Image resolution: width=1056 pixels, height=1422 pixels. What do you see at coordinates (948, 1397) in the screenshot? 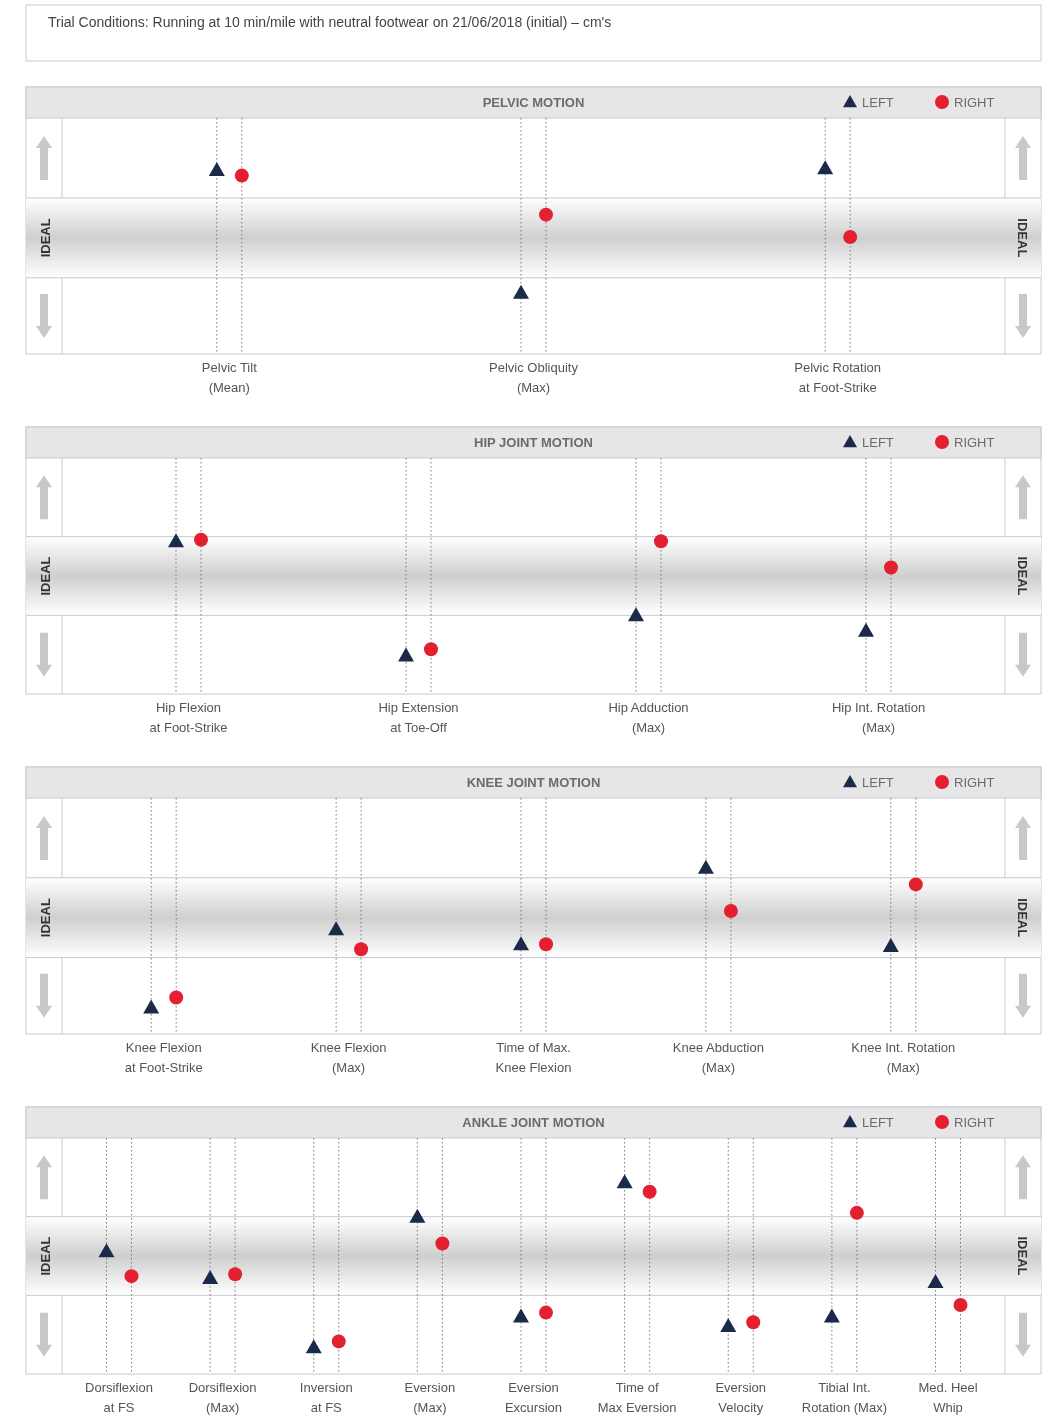
I see `x-tick-label: Med. Heel Whip` at bounding box center [948, 1397].